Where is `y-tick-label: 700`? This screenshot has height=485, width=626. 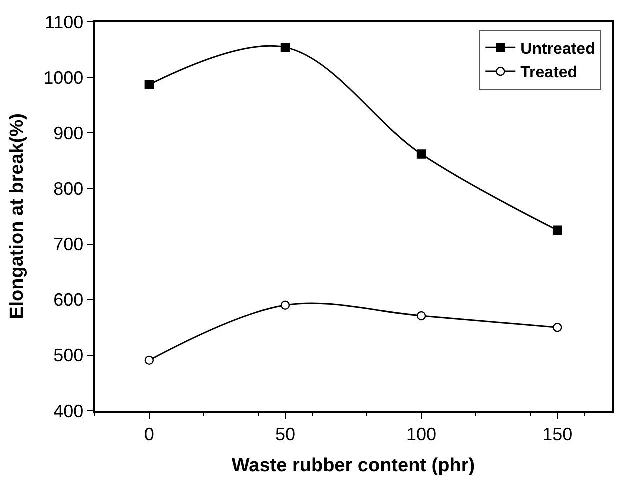 y-tick-label: 700 is located at coordinates (69, 244).